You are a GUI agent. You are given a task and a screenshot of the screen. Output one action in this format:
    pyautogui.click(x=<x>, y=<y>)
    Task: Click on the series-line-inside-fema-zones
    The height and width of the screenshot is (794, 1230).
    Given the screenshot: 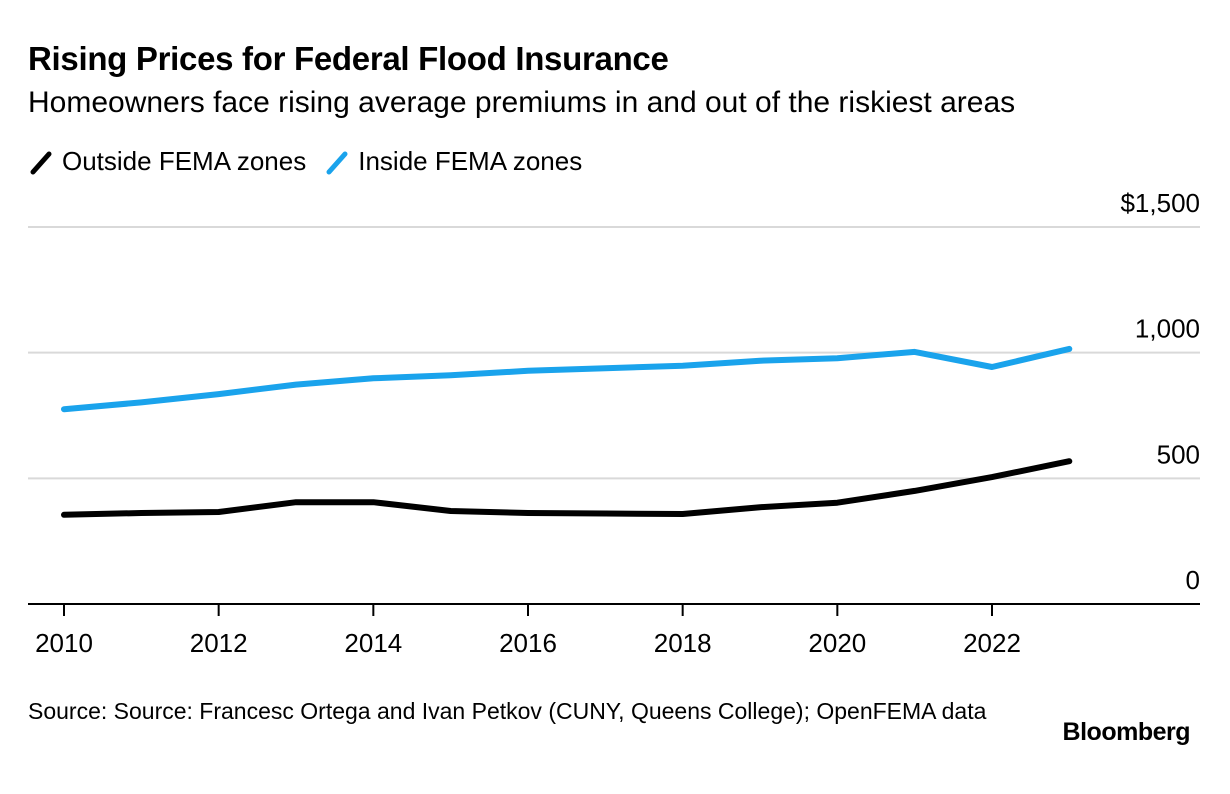 What is the action you would take?
    pyautogui.click(x=567, y=379)
    